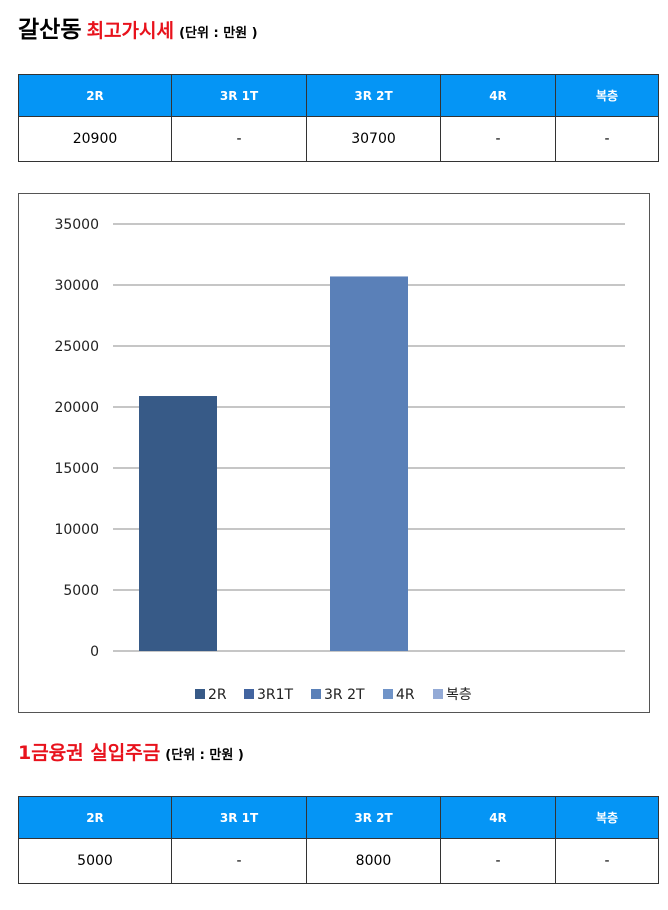 The height and width of the screenshot is (910, 668). I want to click on y-tick-label: 10000, so click(76, 530).